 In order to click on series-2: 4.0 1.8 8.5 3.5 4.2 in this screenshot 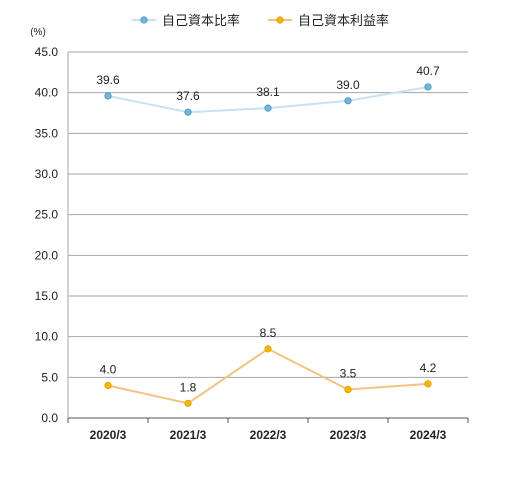, I will do `click(268, 366)`.